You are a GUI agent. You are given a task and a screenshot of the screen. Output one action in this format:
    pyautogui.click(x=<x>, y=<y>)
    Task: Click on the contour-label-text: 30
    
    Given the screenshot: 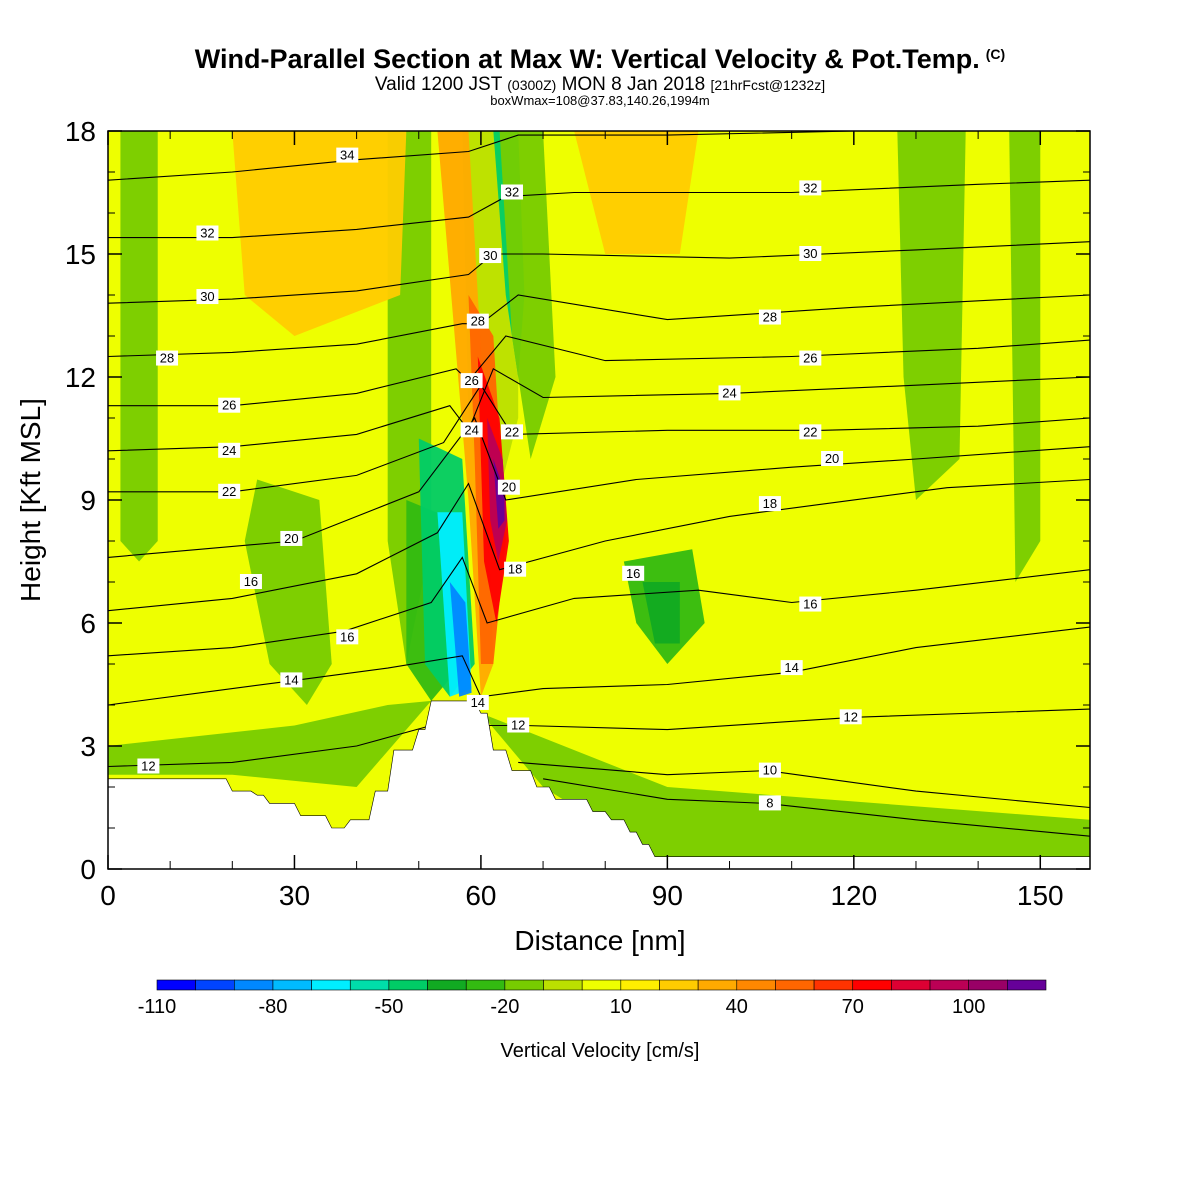 What is the action you would take?
    pyautogui.click(x=810, y=253)
    